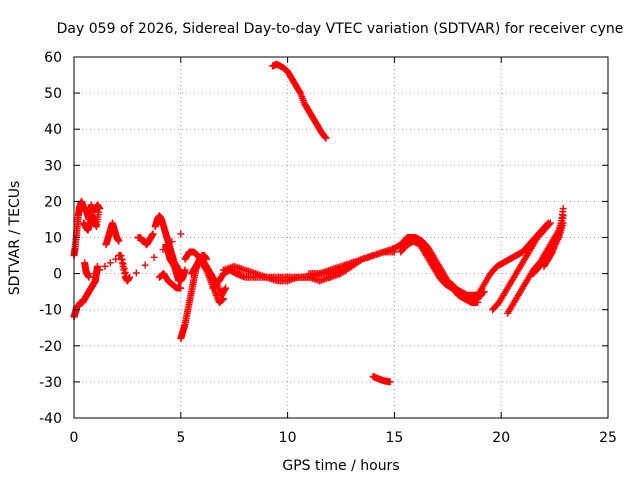 This screenshot has width=640, height=480. Describe the element at coordinates (608, 438) in the screenshot. I see `x-tick-label: 25` at that location.